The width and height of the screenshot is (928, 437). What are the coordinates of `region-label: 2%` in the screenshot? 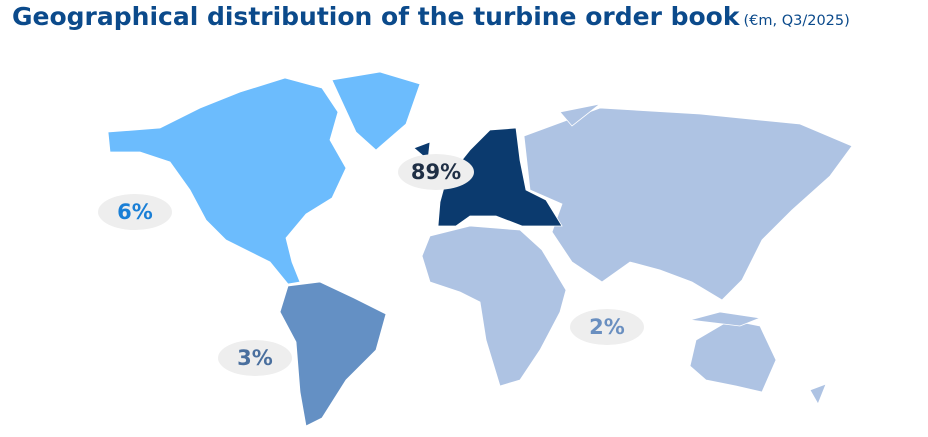 It's located at (607, 327).